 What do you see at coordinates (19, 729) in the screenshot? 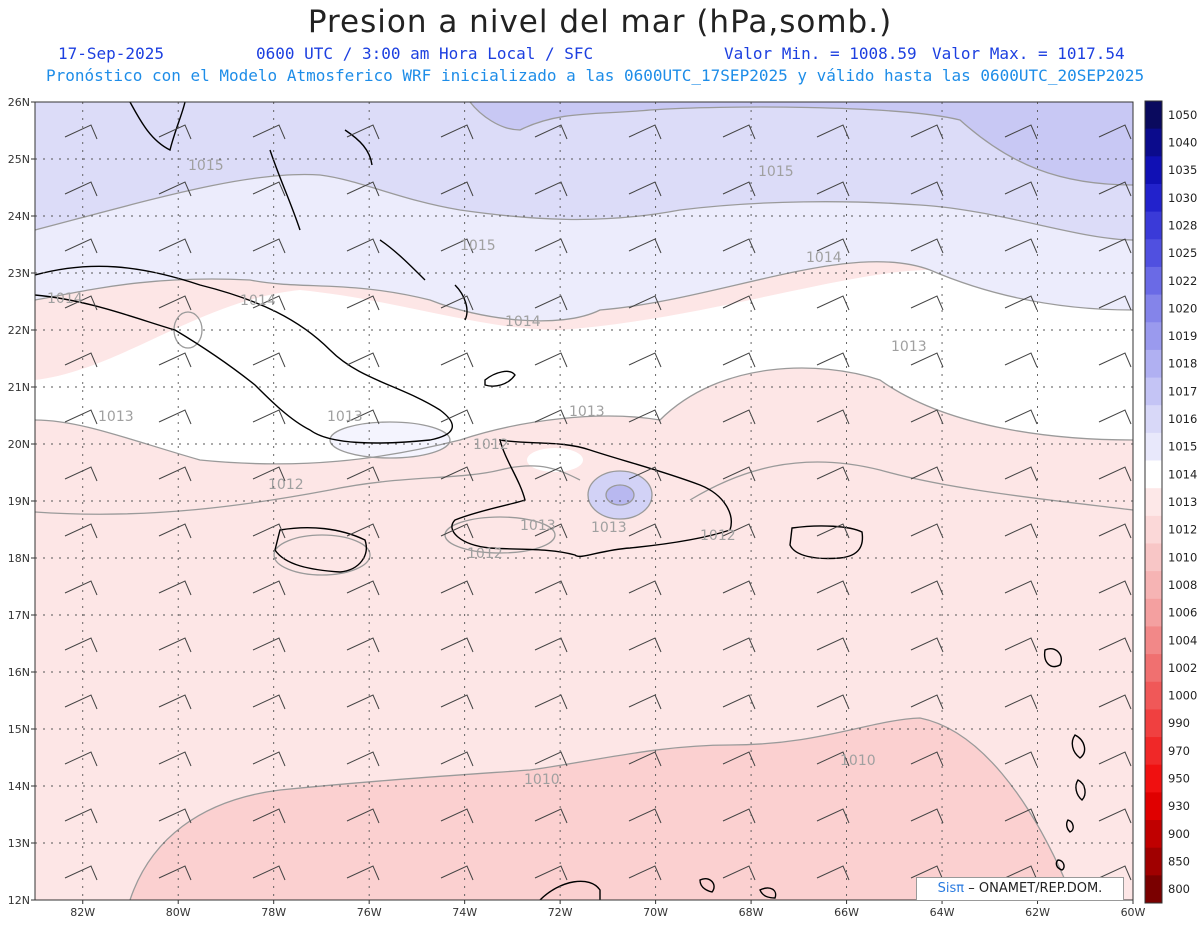
I see `lat-label: 15N` at bounding box center [19, 729].